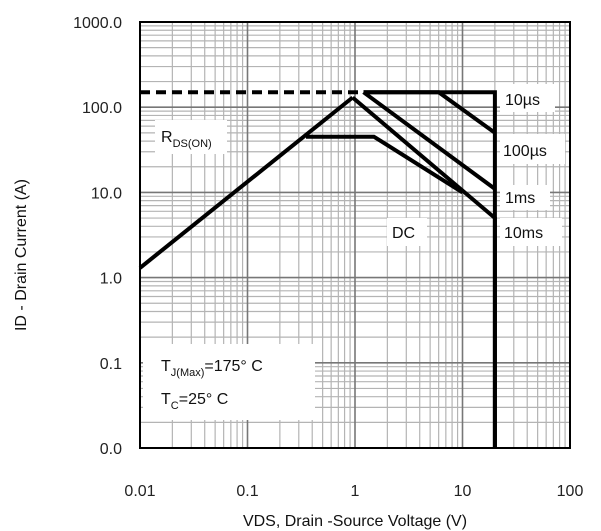  I want to click on x-tick-label: 100, so click(570, 491).